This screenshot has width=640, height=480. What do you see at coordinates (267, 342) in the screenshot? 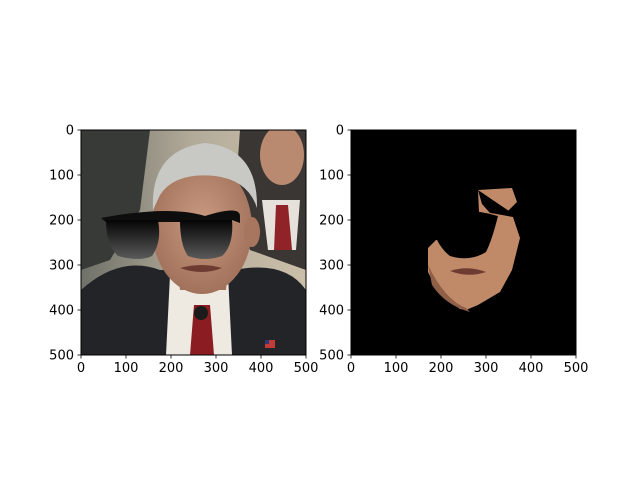
I see `flag-pin-canton` at bounding box center [267, 342].